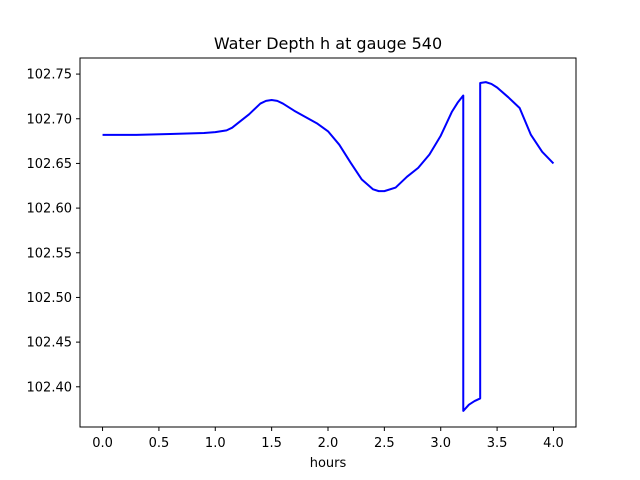  Describe the element at coordinates (50, 298) in the screenshot. I see `y-tick-label: 102.50` at that location.